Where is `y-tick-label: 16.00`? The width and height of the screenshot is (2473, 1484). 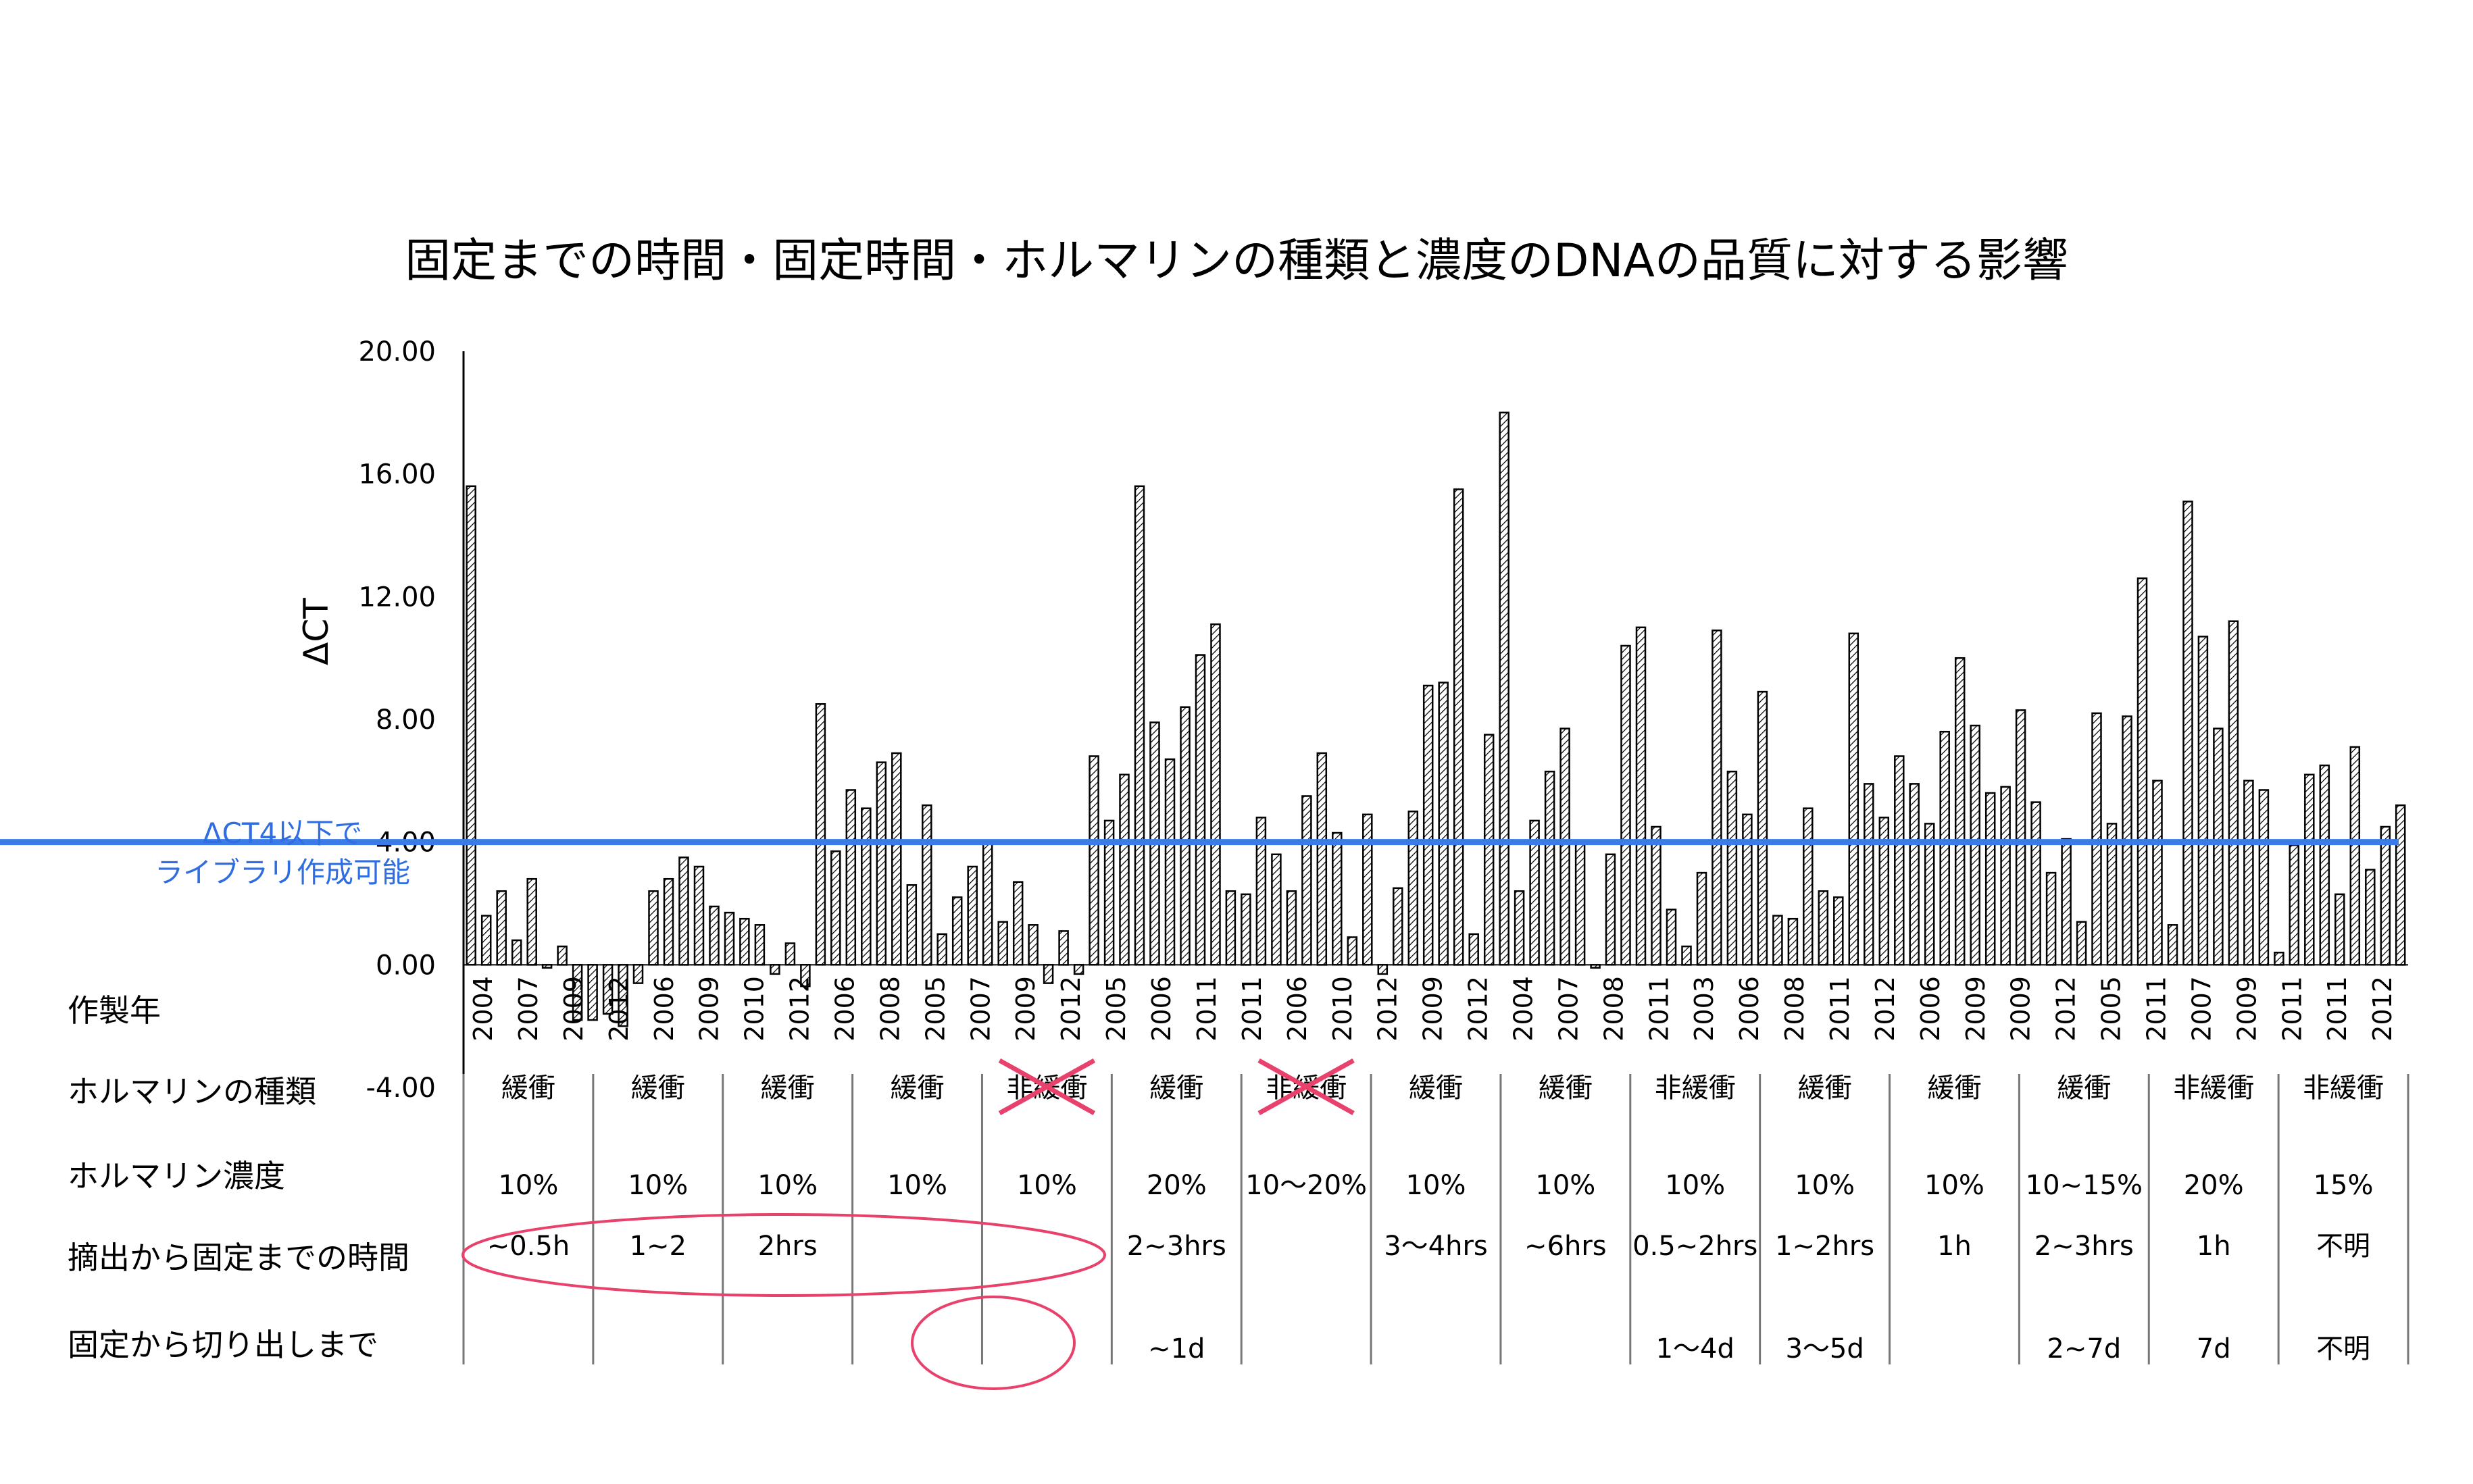 y-tick-label: 16.00 is located at coordinates (397, 474).